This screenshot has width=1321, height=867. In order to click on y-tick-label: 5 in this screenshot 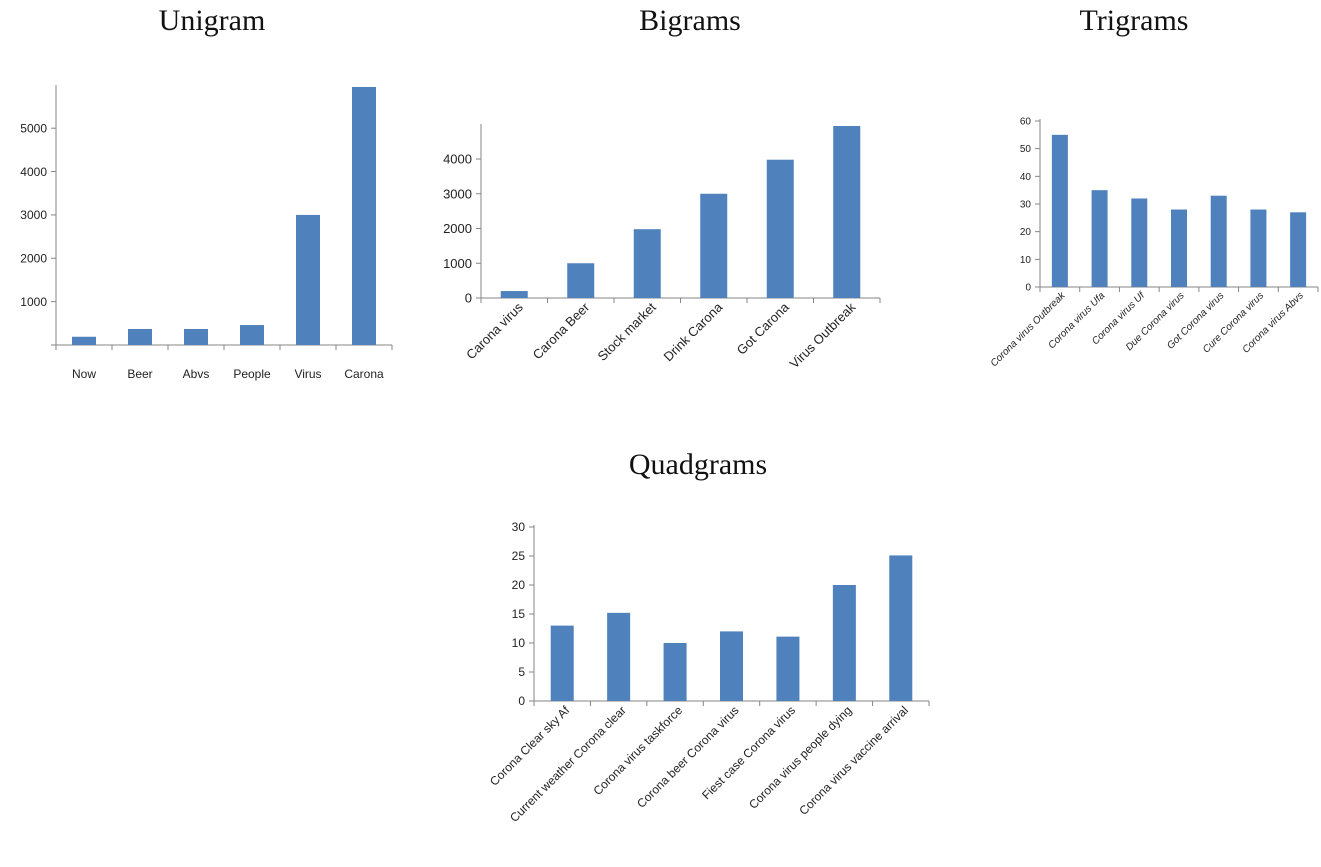, I will do `click(521, 672)`.